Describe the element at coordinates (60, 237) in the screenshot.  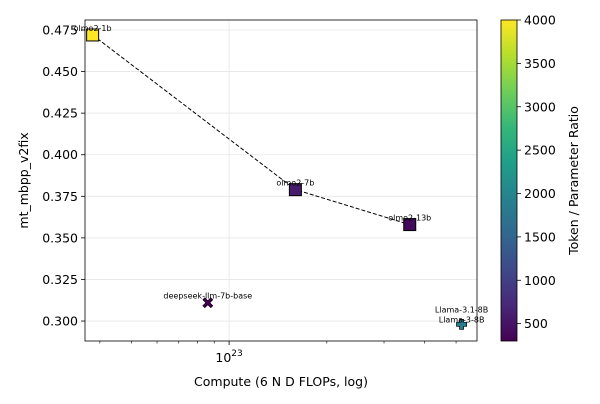
I see `y-tick-label: 0.350` at that location.